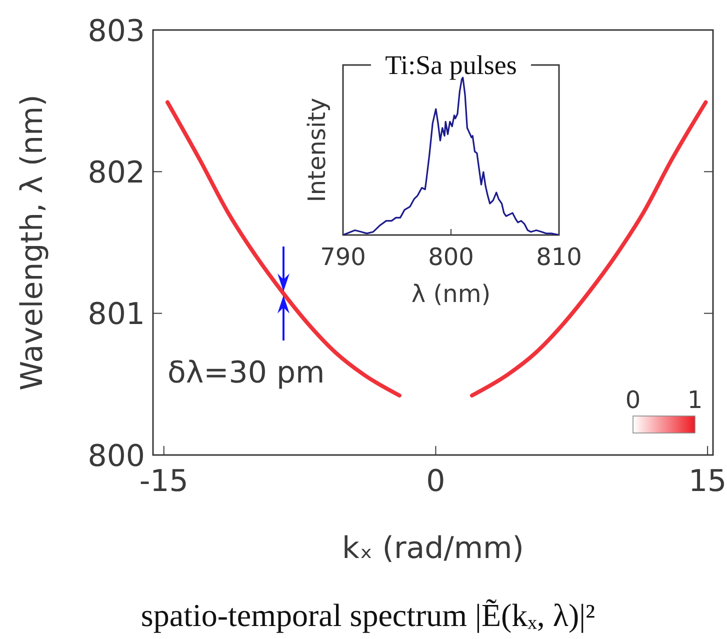 Image resolution: width=727 pixels, height=639 pixels. Describe the element at coordinates (317, 150) in the screenshot. I see `y-axis-title: Intensity` at that location.